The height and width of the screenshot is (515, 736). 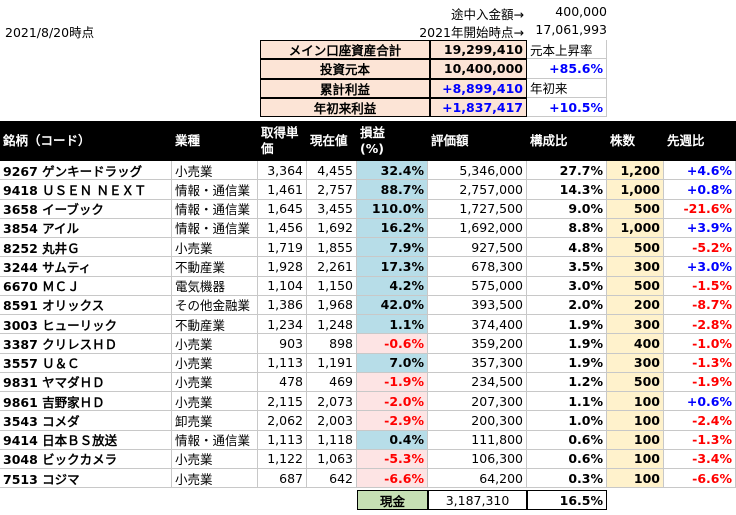 I want to click on cash-label: 現金, so click(x=392, y=500).